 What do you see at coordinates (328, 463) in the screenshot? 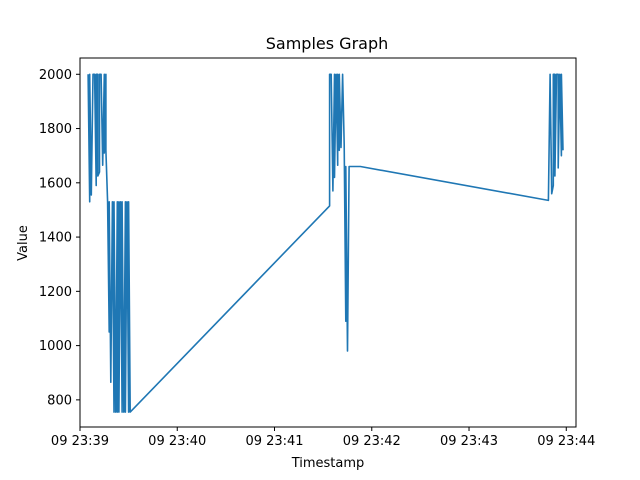
I see `x-axis-title: Timestamp` at bounding box center [328, 463].